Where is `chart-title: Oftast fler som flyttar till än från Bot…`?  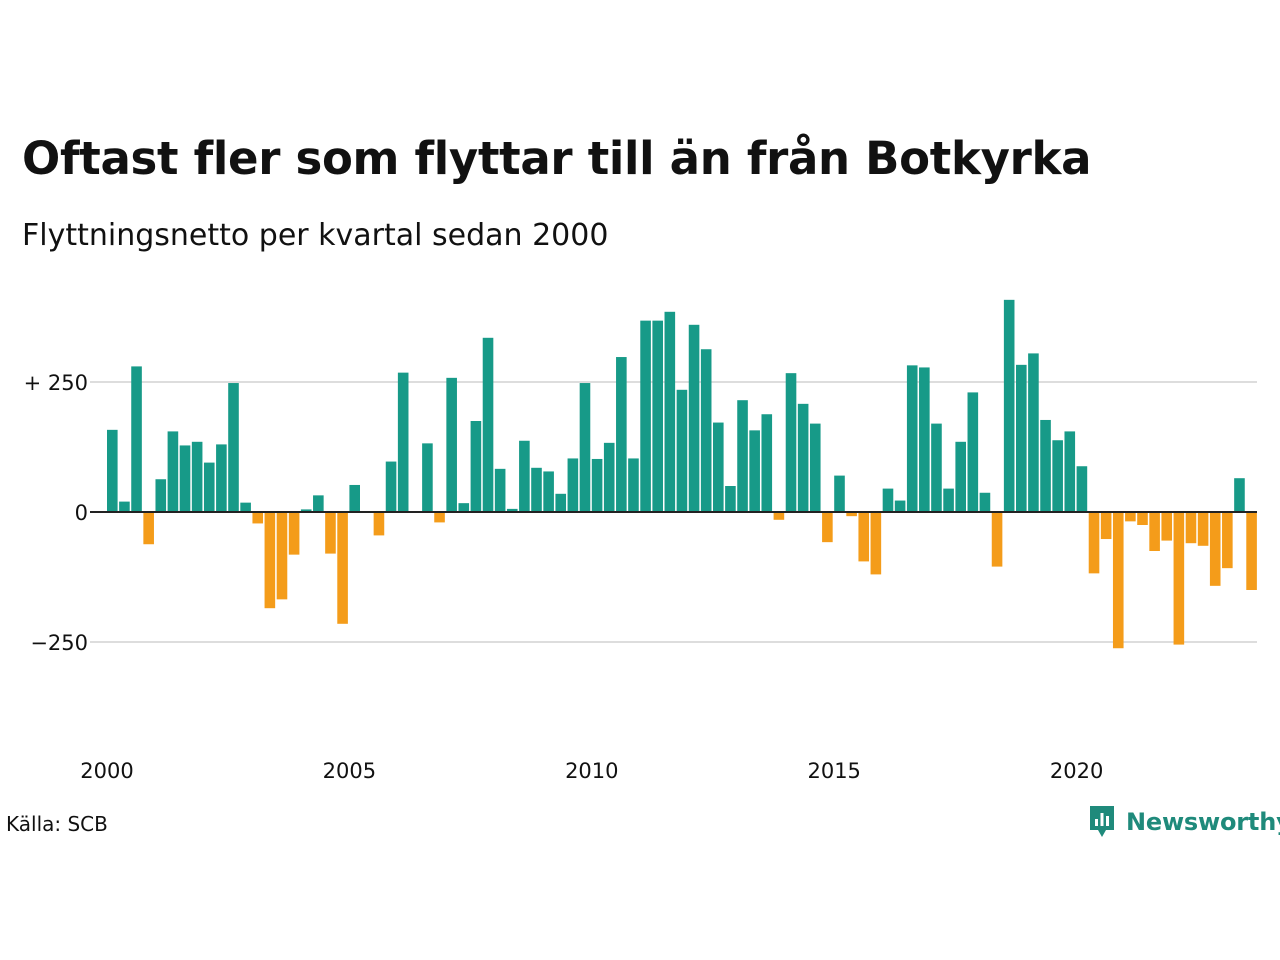 chart-title: Oftast fler som flyttar till än från Bot… is located at coordinates (557, 158).